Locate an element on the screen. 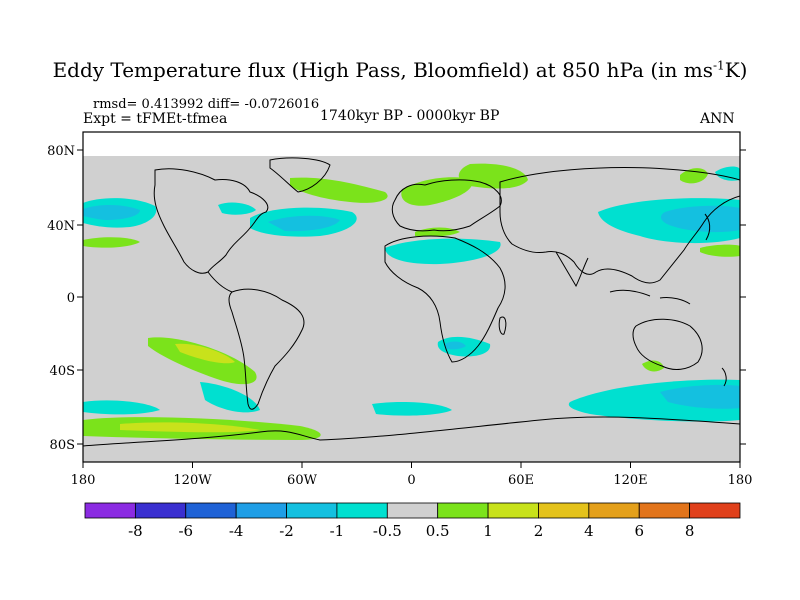 Image resolution: width=800 pixels, height=600 pixels. lat-label: 40S is located at coordinates (62, 371).